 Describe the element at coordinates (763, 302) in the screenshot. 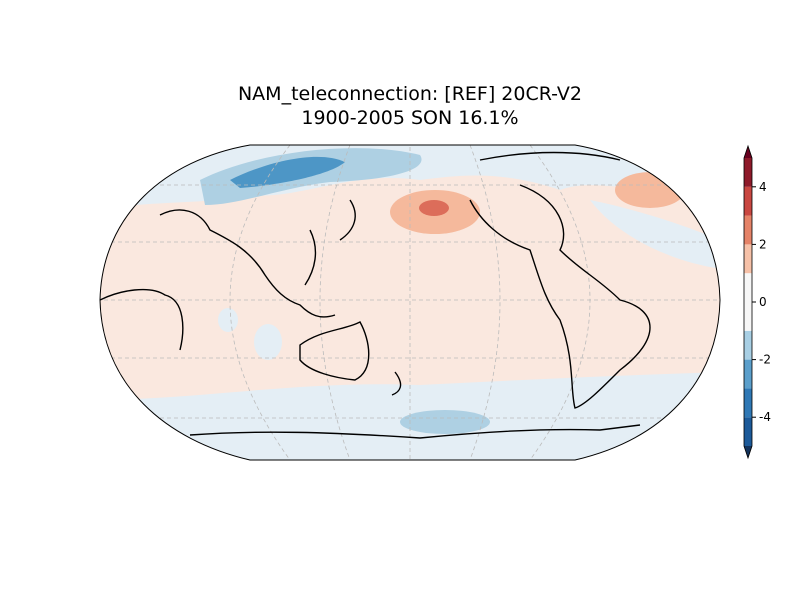

I see `colorbar-tick-label: 0` at that location.